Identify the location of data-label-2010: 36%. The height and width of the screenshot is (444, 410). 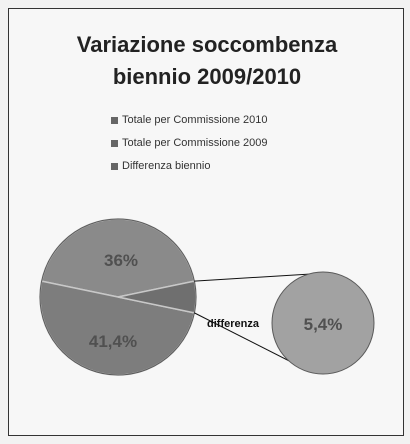
(121, 260).